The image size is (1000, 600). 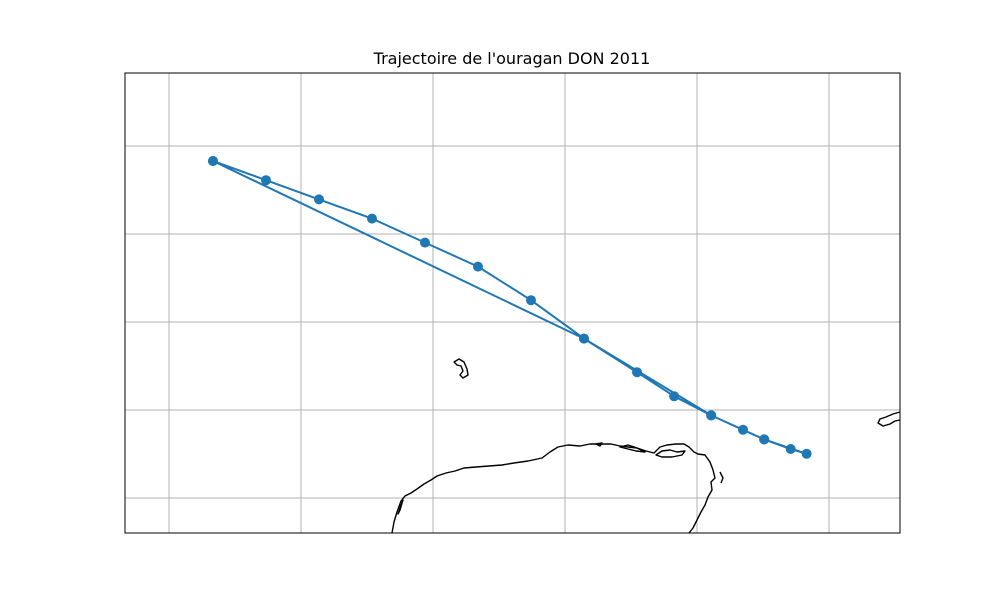 What do you see at coordinates (670, 453) in the screenshot?
I see `peninsula-coastline` at bounding box center [670, 453].